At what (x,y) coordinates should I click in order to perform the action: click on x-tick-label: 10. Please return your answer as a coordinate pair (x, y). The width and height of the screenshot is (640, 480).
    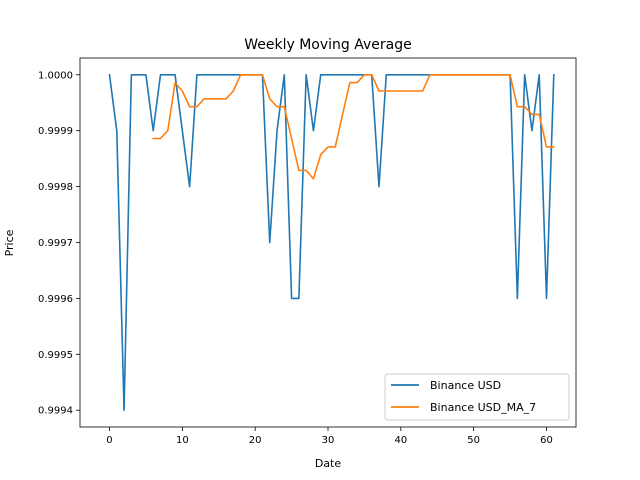
    Looking at the image, I should click on (182, 440).